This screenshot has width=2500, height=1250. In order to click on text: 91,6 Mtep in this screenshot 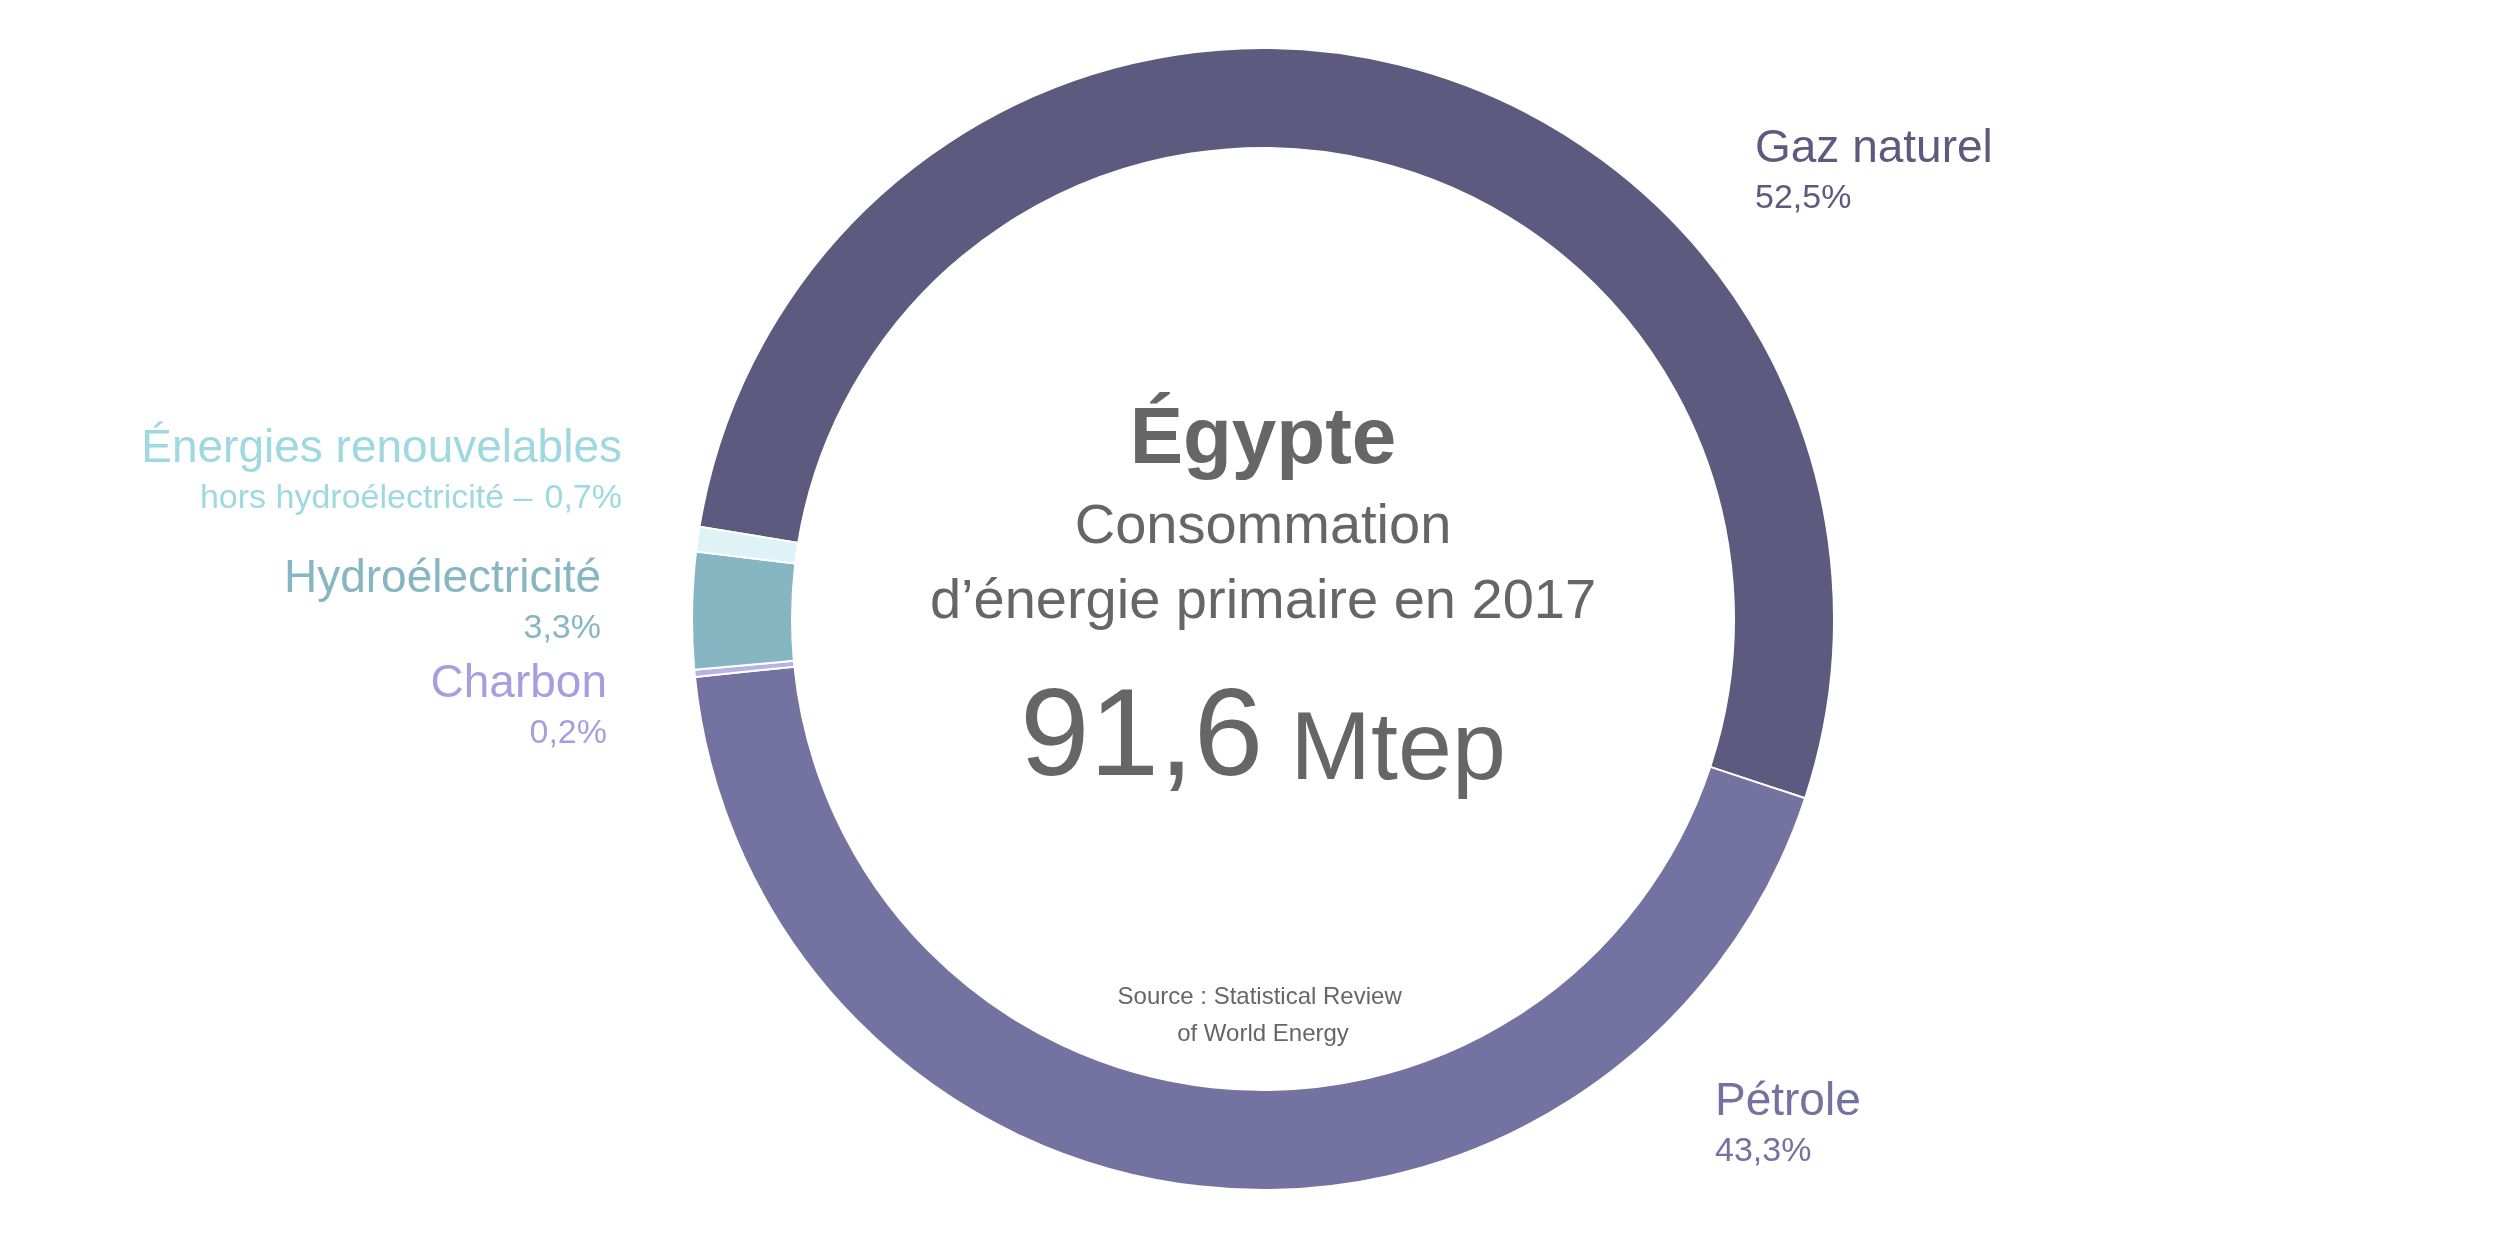, I will do `click(1263, 731)`.